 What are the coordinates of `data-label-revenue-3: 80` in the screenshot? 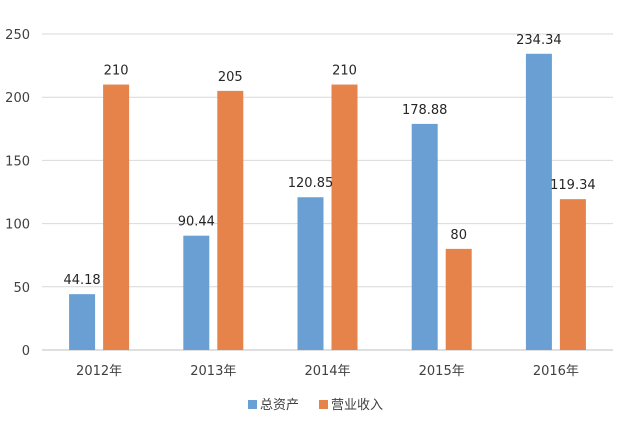 It's located at (458, 235).